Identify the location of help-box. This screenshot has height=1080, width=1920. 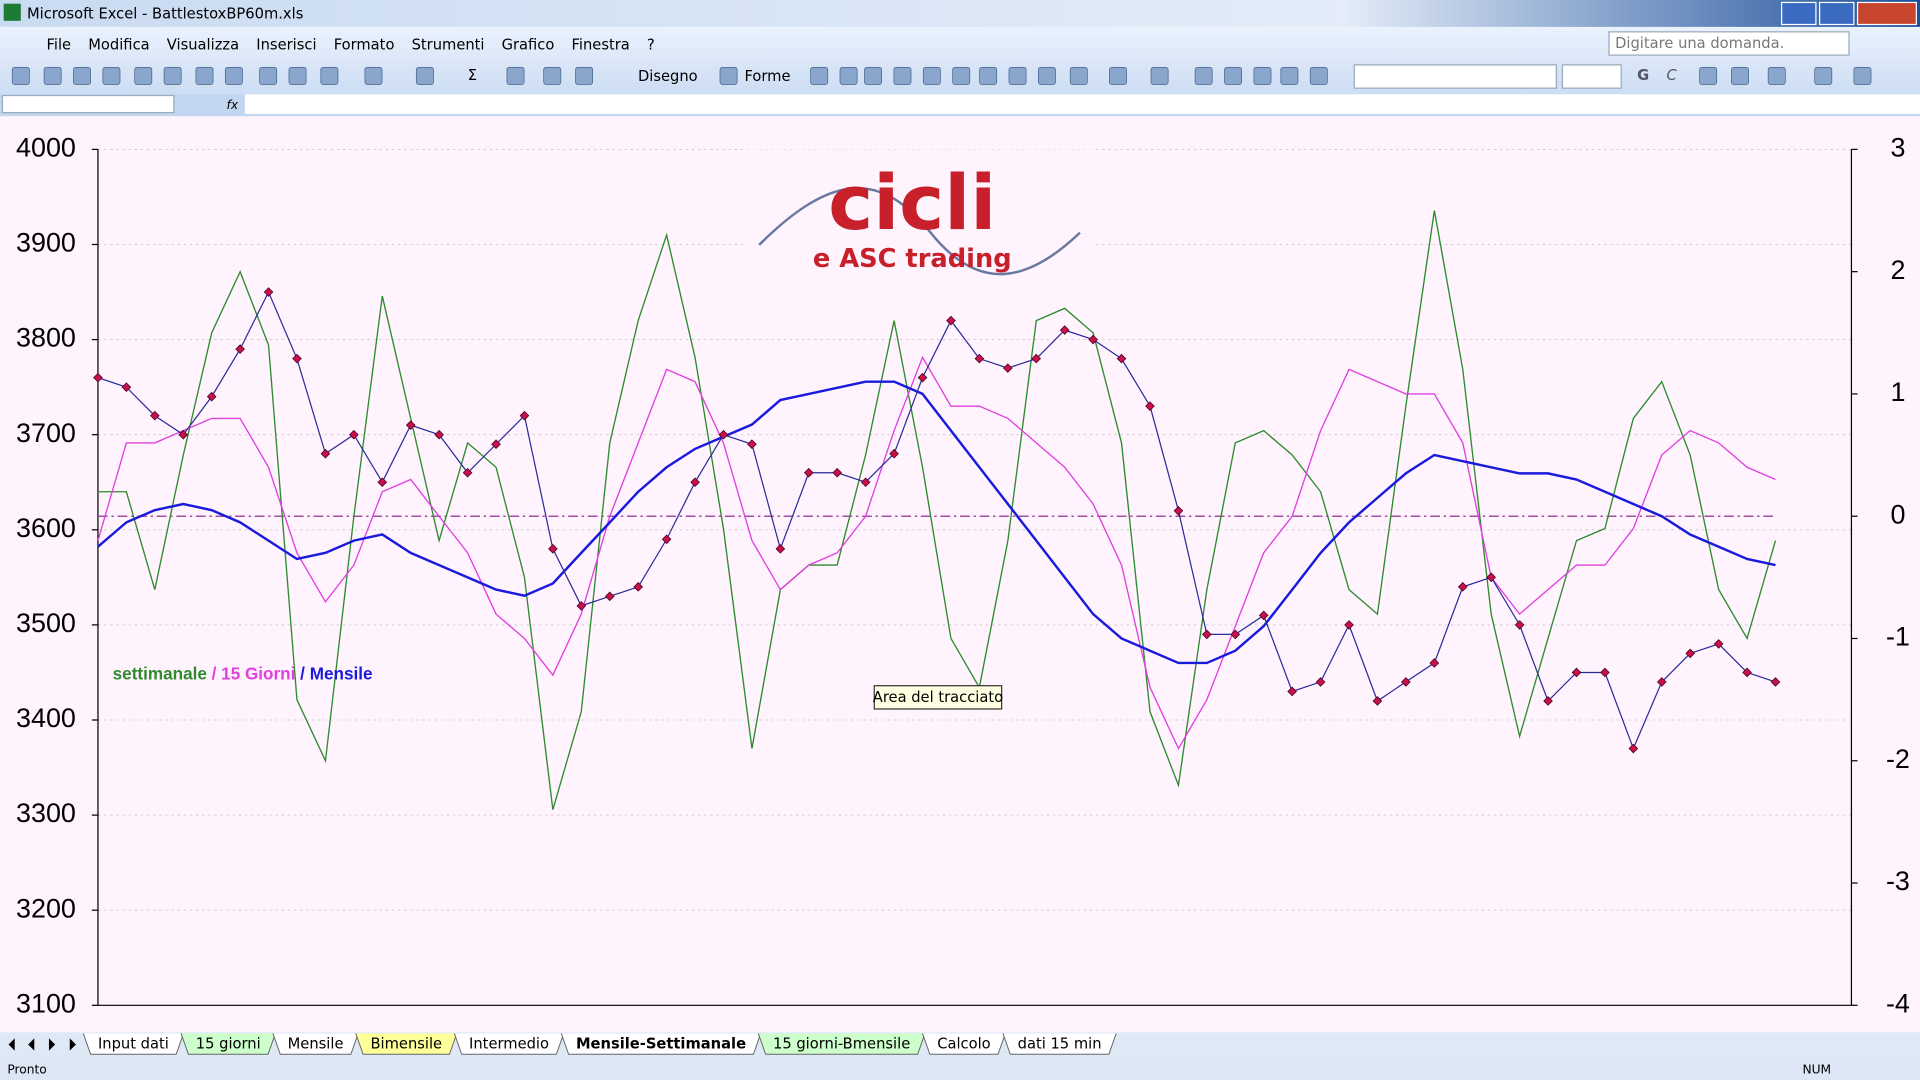
(1729, 43).